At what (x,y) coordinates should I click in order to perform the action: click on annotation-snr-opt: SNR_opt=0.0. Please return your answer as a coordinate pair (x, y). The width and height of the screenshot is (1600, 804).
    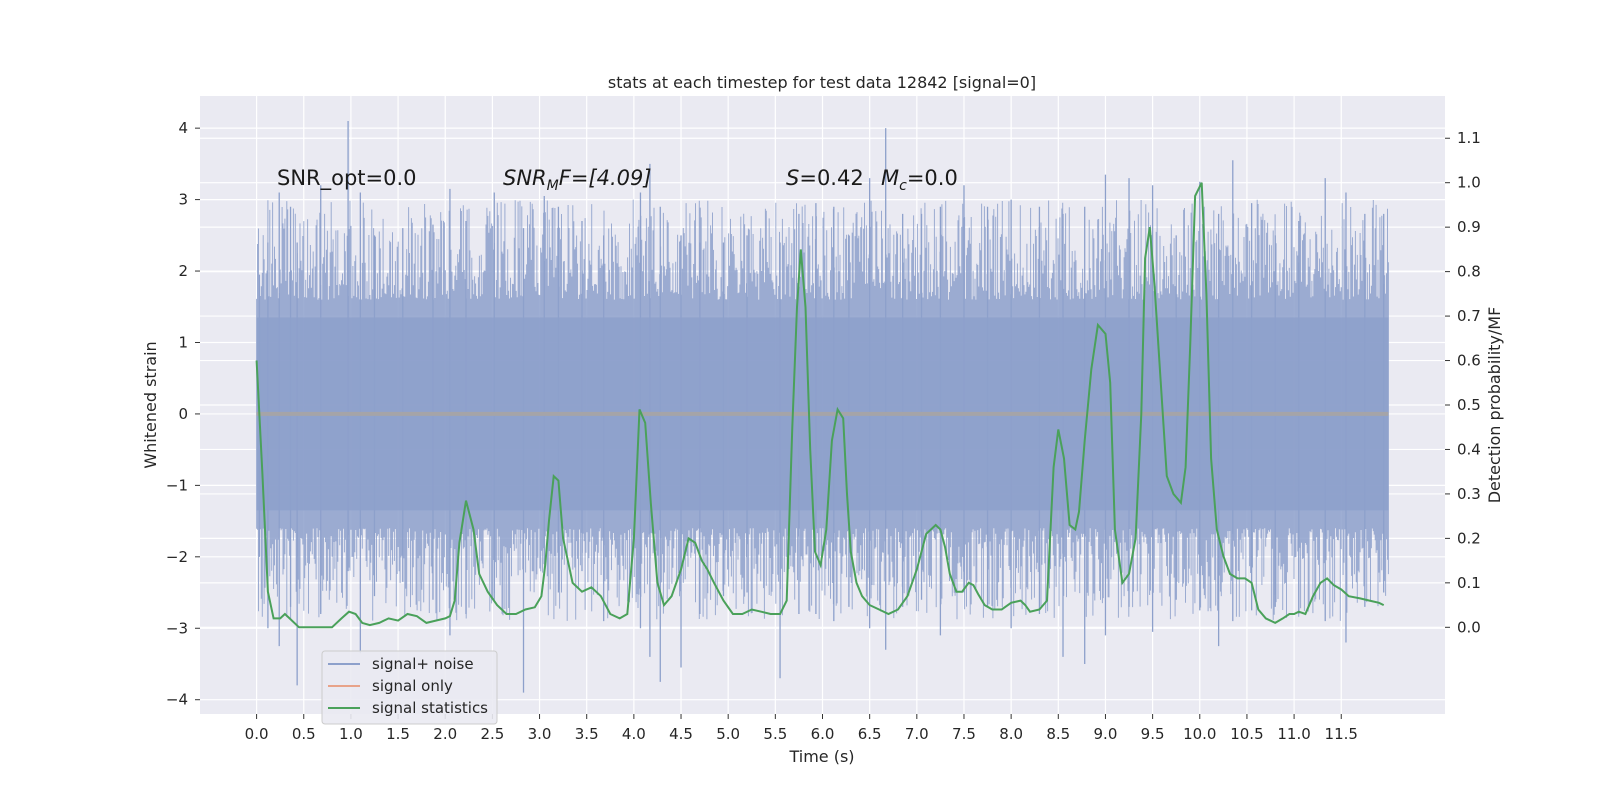
    Looking at the image, I should click on (347, 178).